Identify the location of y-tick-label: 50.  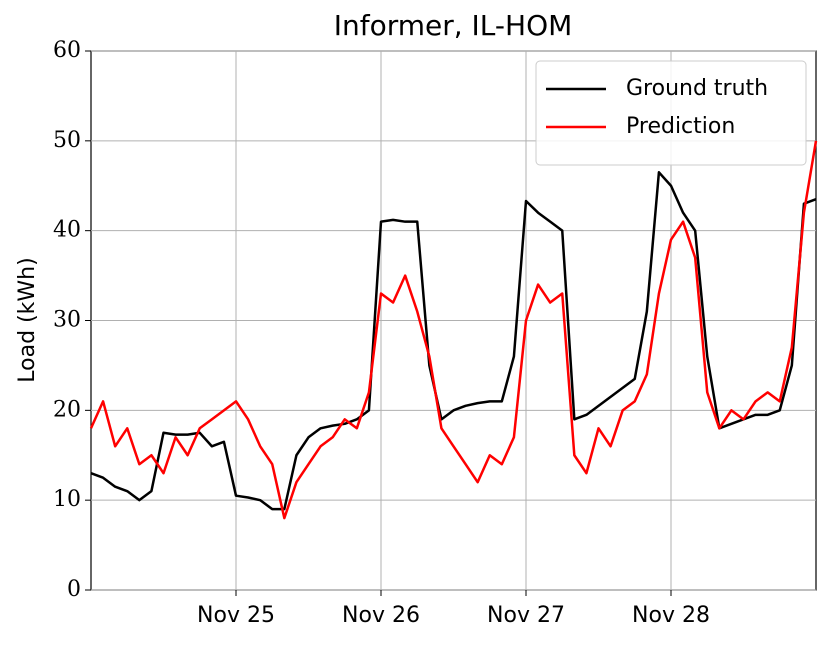
(67, 140).